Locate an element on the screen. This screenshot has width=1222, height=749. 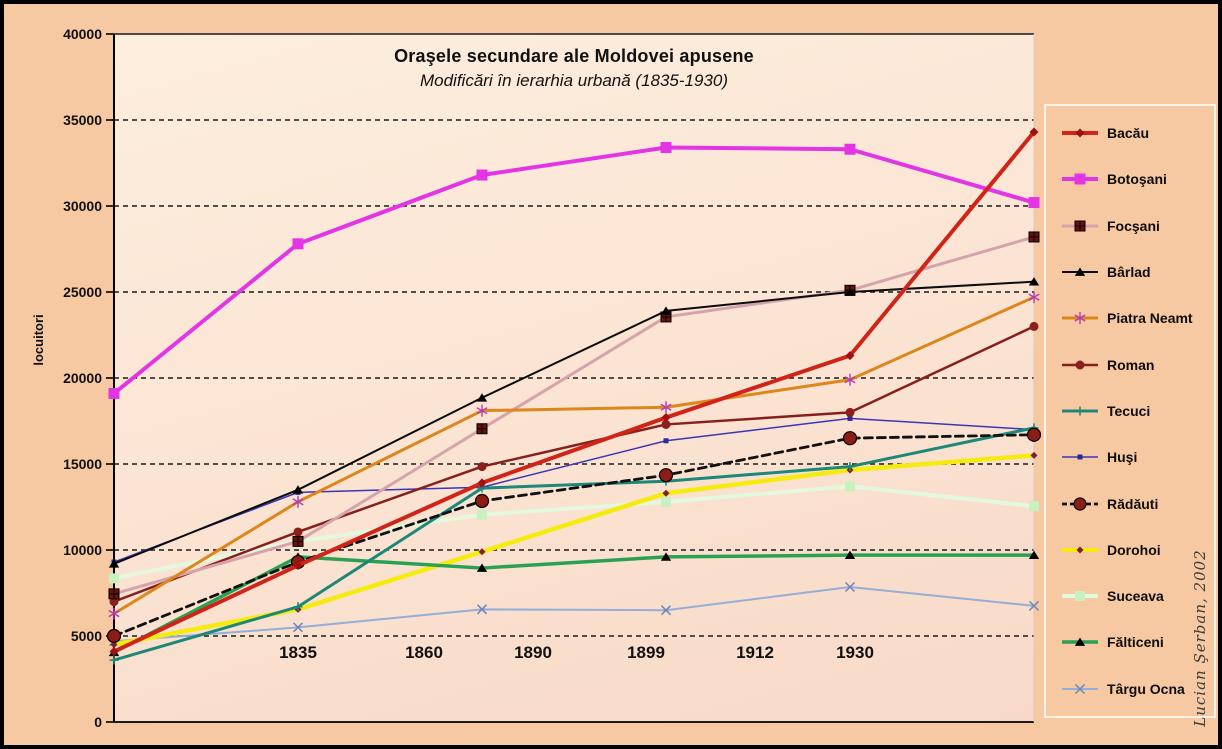
legend-item-barlad: Bârlad is located at coordinates (1137, 272).